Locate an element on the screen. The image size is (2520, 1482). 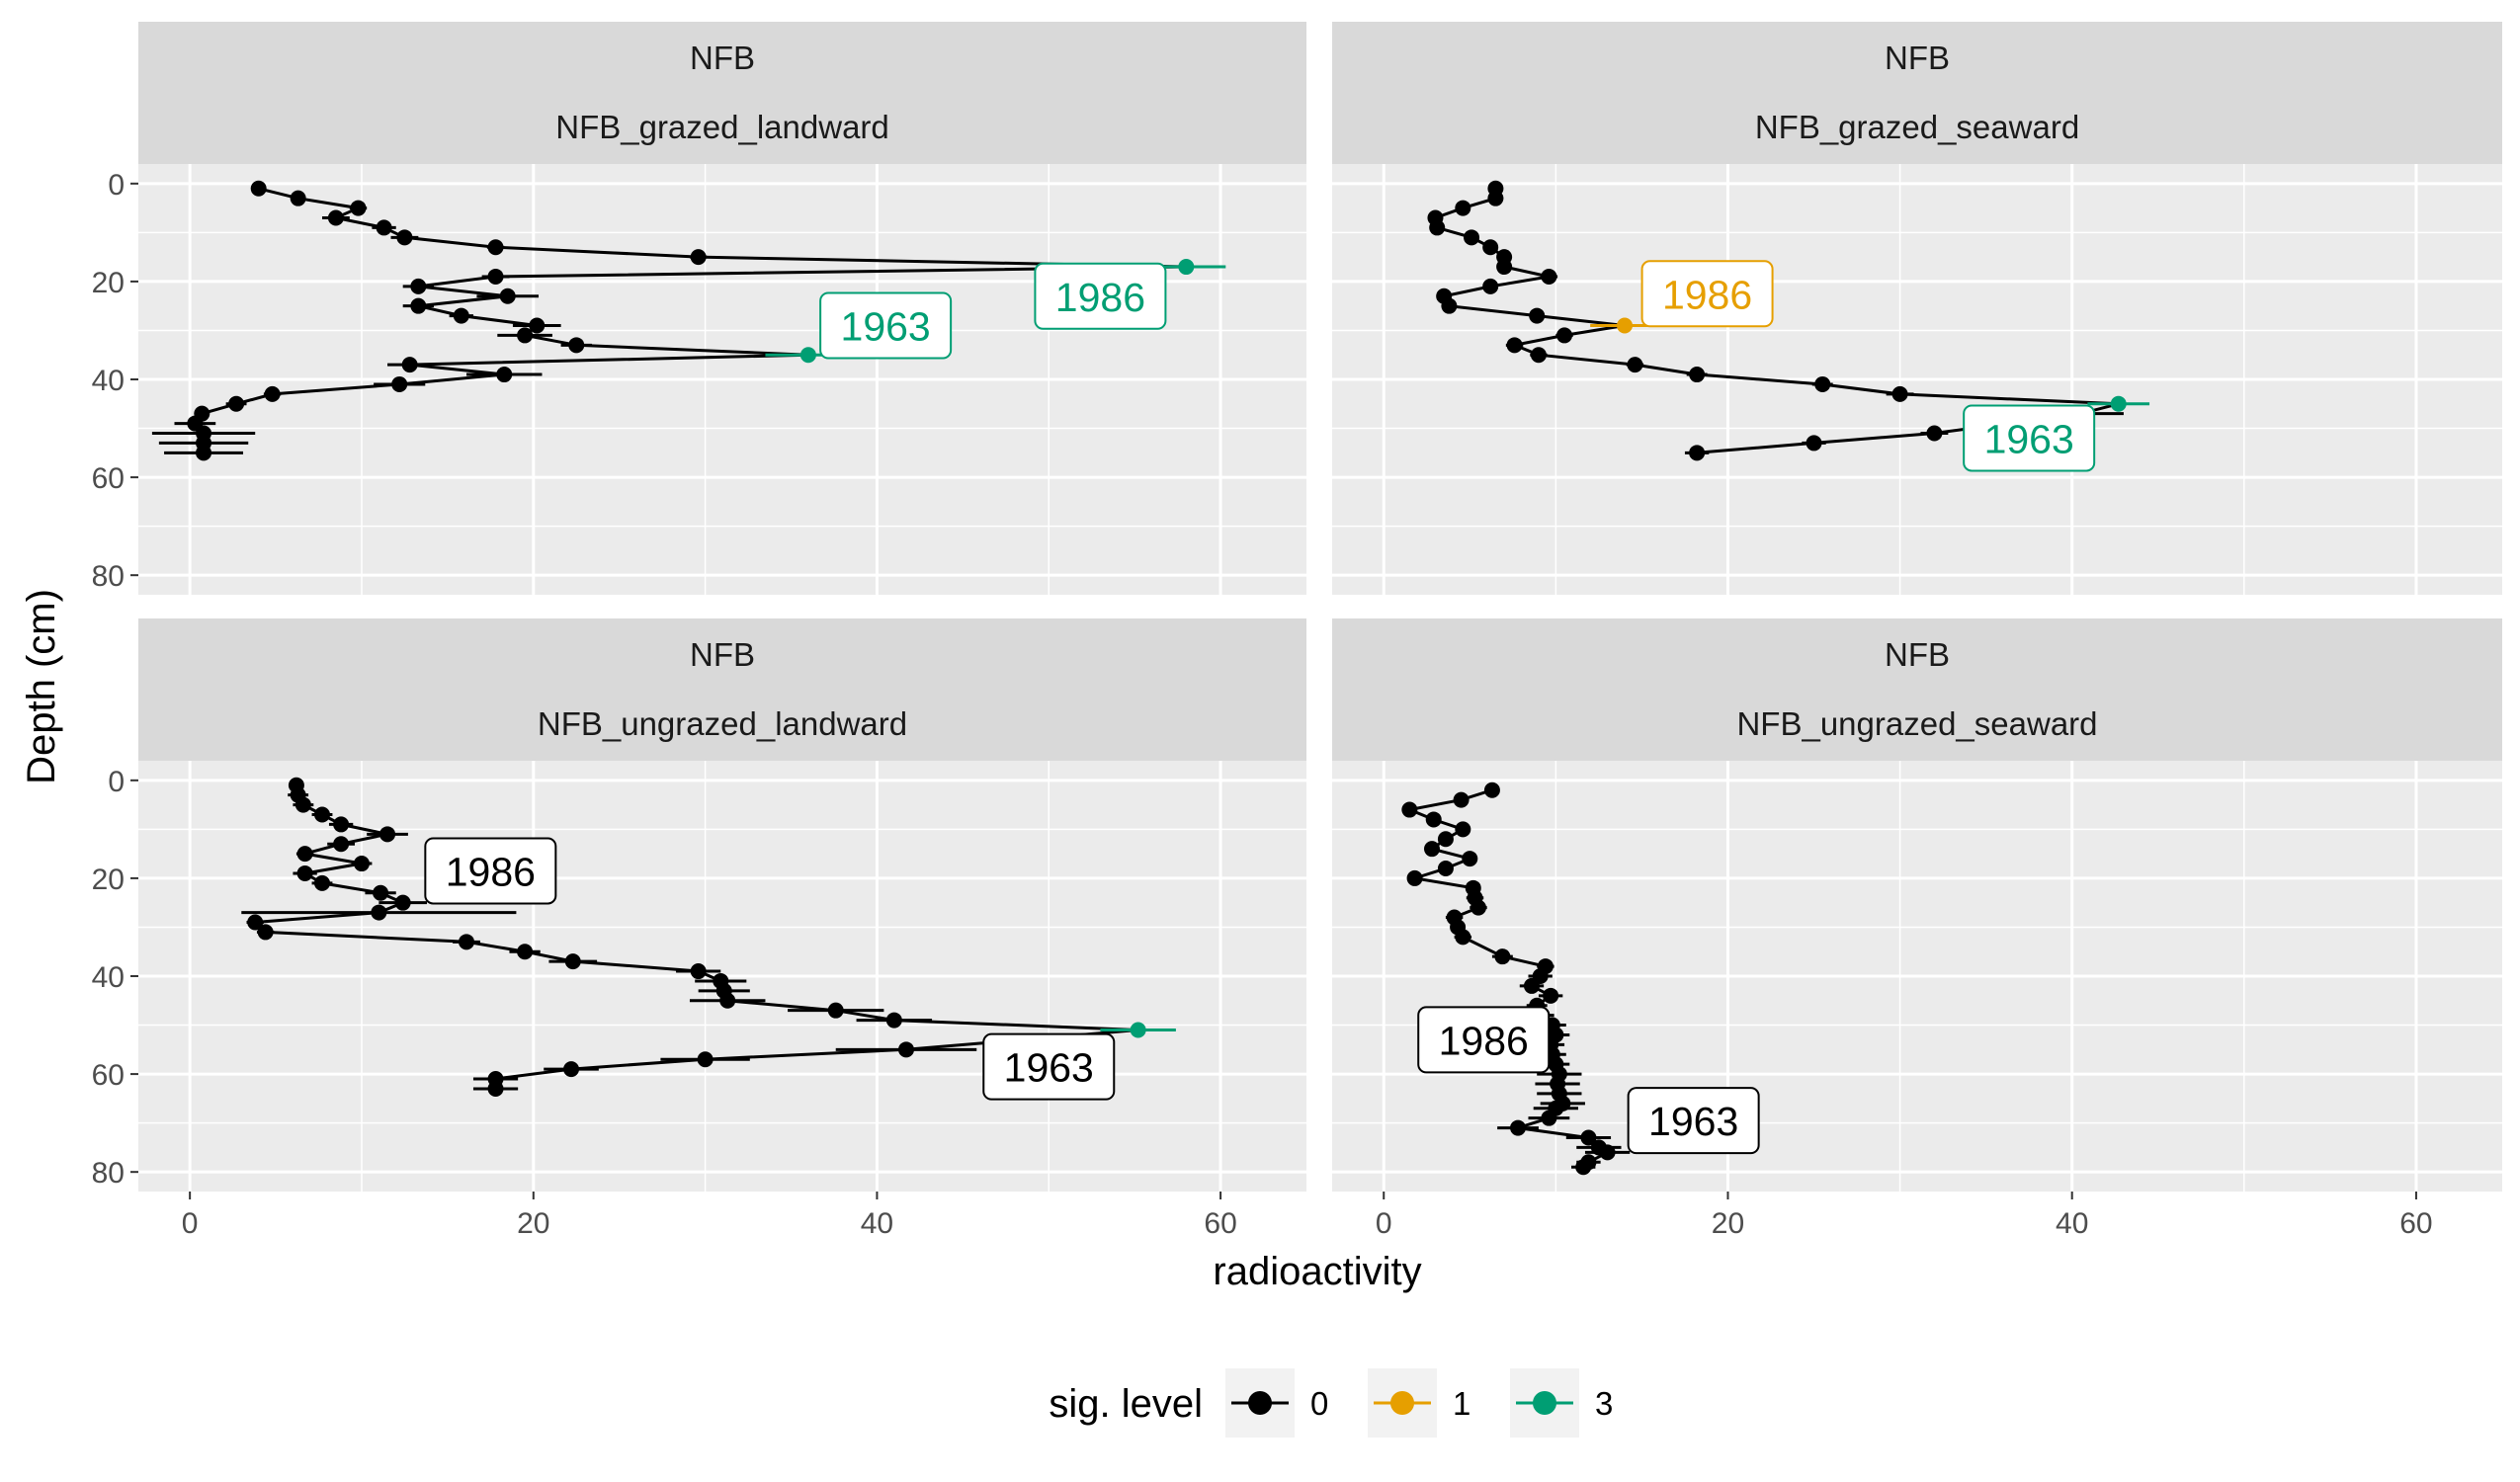
x-tick-label: 60 is located at coordinates (2415, 1223).